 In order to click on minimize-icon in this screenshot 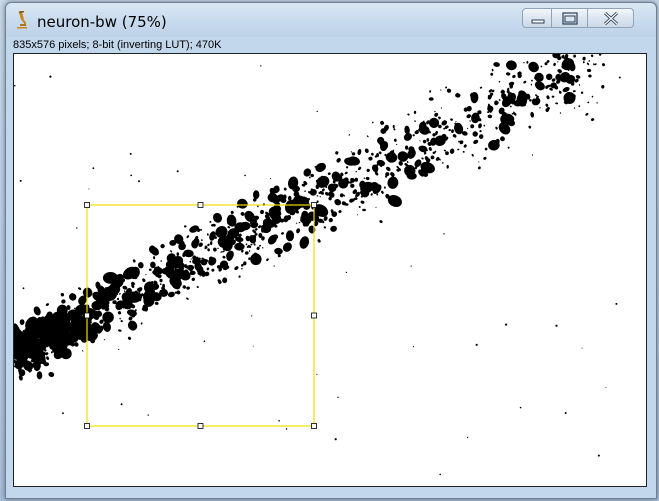, I will do `click(538, 21)`.